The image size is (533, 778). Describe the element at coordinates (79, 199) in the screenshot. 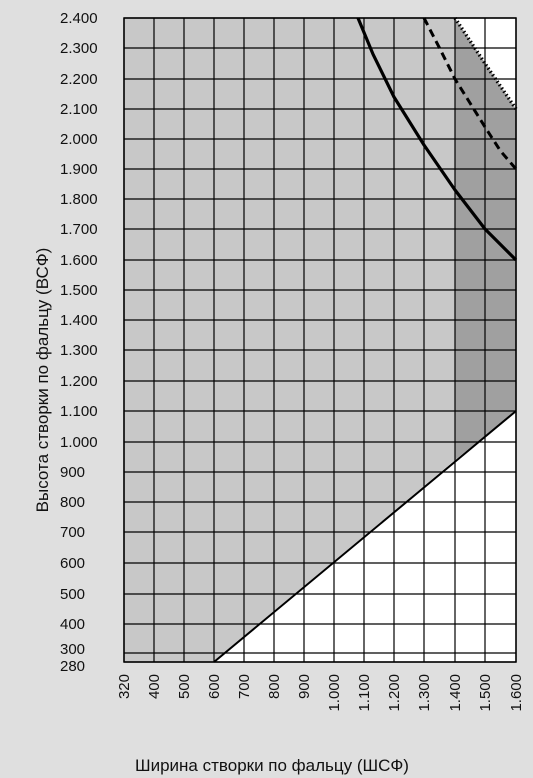

I see `y-tick-label: 1.800` at that location.